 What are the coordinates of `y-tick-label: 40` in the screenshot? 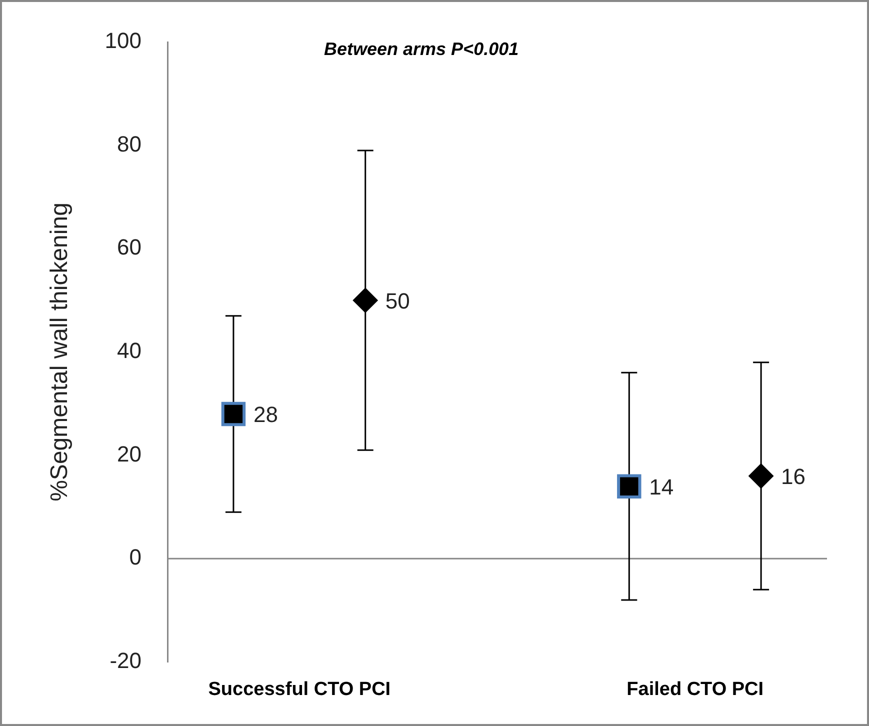 It's located at (129, 351).